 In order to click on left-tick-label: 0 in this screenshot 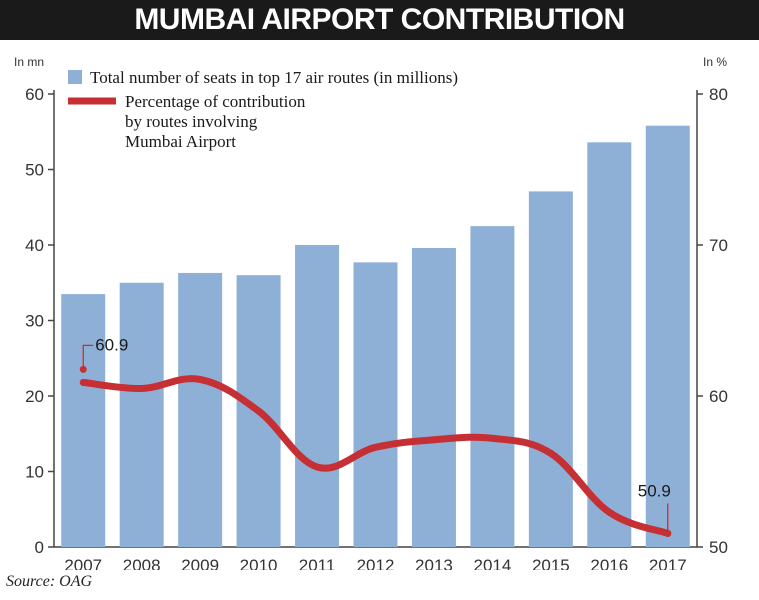, I will do `click(39, 547)`.